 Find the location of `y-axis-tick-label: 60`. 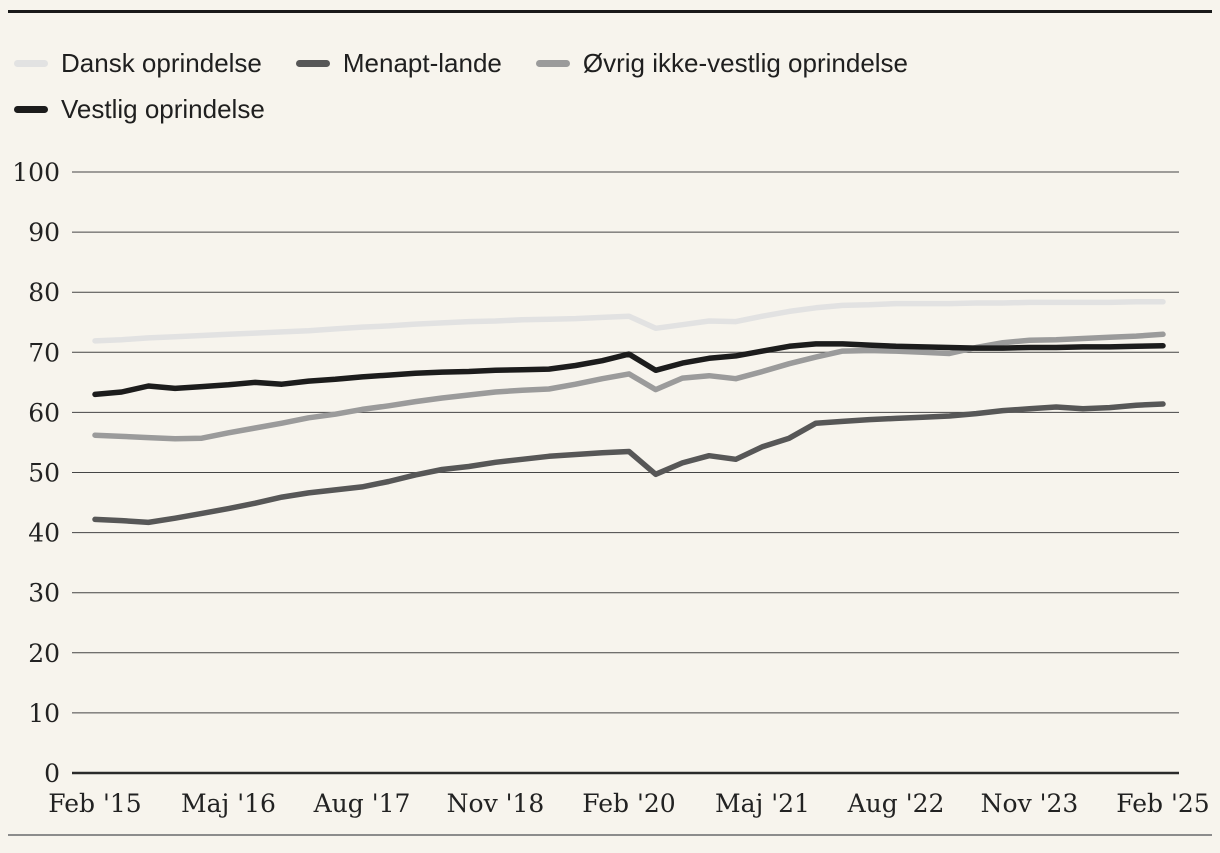

y-axis-tick-label: 60 is located at coordinates (44, 412).